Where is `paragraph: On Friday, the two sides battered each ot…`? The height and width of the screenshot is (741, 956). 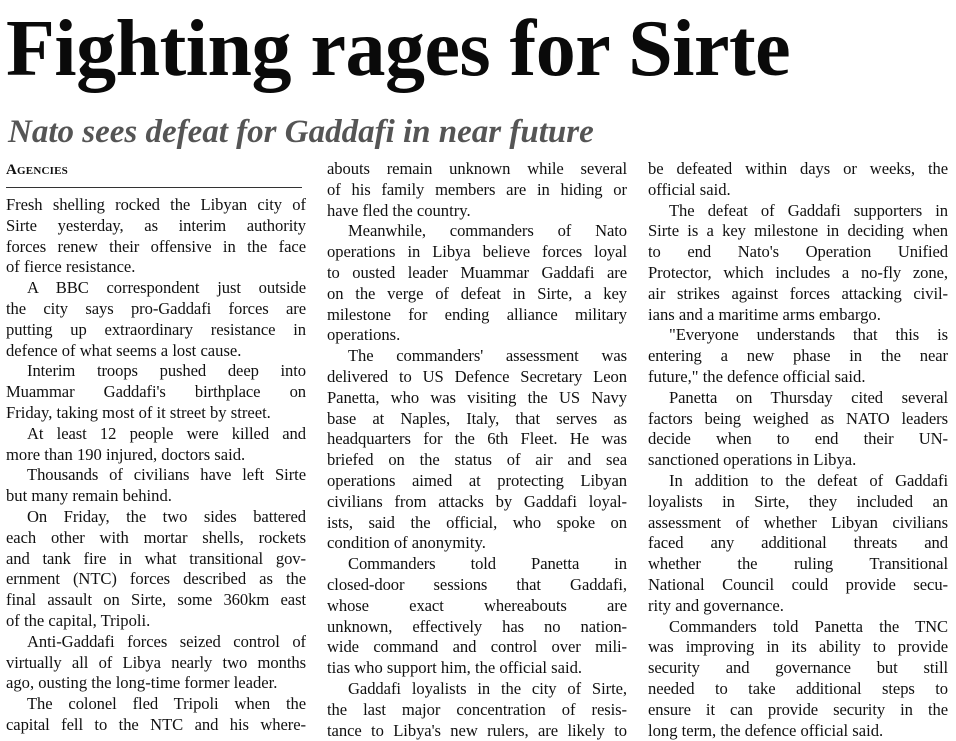 paragraph: On Friday, the two sides battered each ot… is located at coordinates (156, 569).